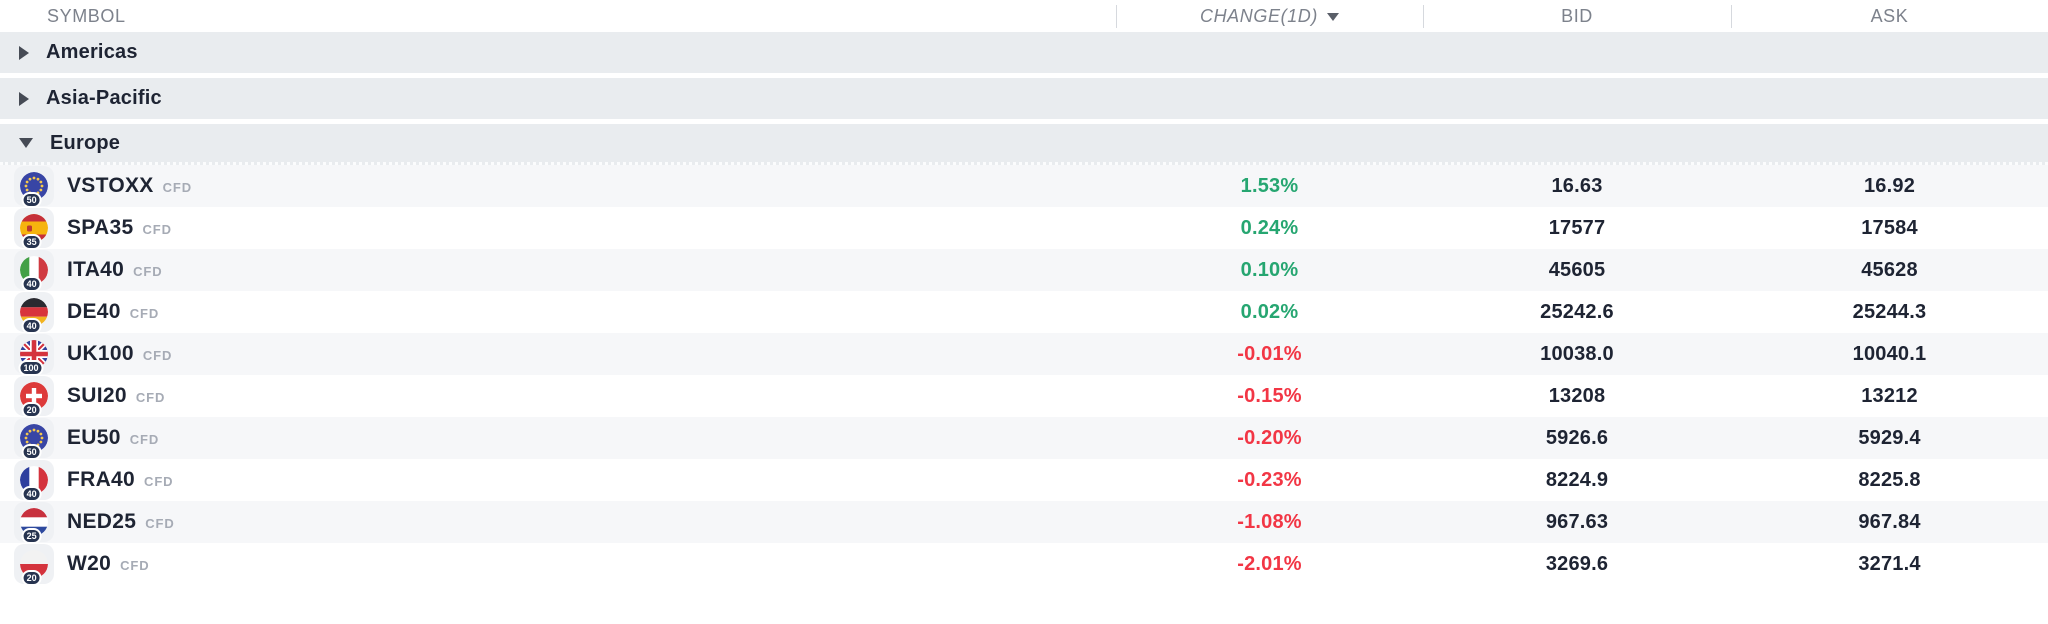 This screenshot has width=2048, height=624. What do you see at coordinates (1889, 479) in the screenshot?
I see `ask-cell: 8225.8` at bounding box center [1889, 479].